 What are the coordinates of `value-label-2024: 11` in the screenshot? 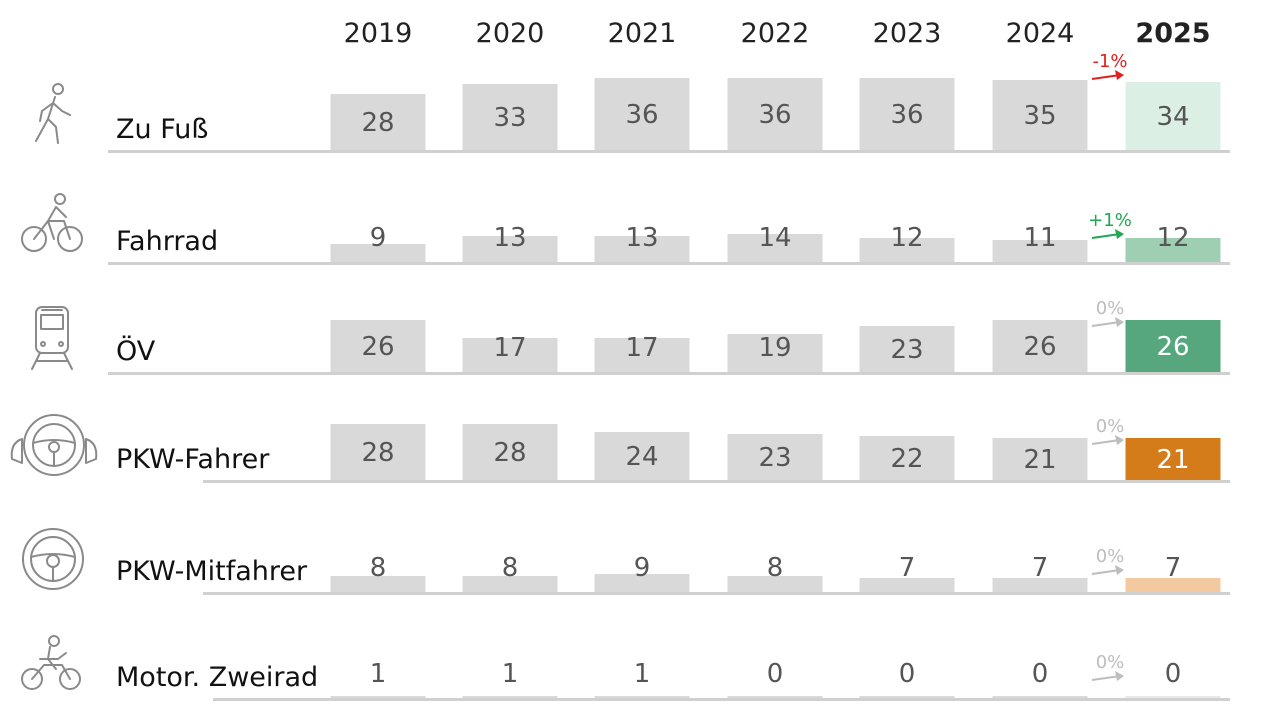 It's located at (1039, 238).